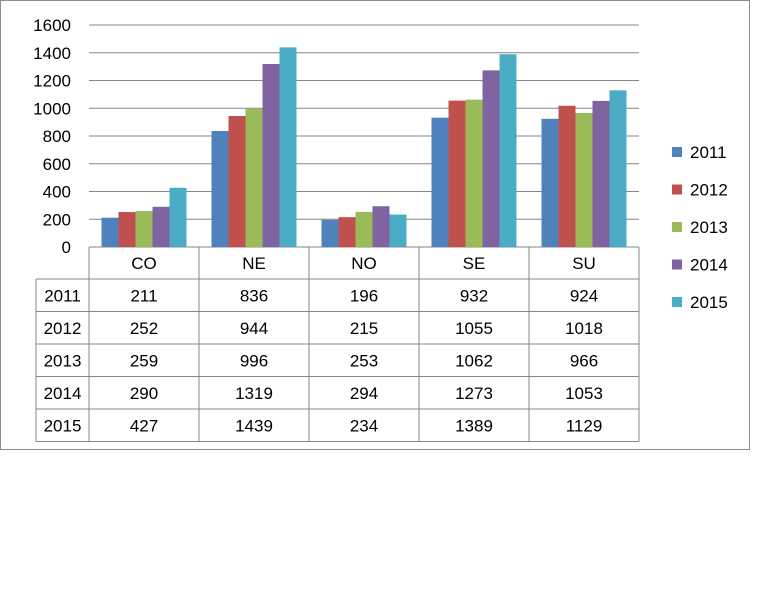 The height and width of the screenshot is (614, 768). What do you see at coordinates (62, 295) in the screenshot?
I see `table-row-header: 2011` at bounding box center [62, 295].